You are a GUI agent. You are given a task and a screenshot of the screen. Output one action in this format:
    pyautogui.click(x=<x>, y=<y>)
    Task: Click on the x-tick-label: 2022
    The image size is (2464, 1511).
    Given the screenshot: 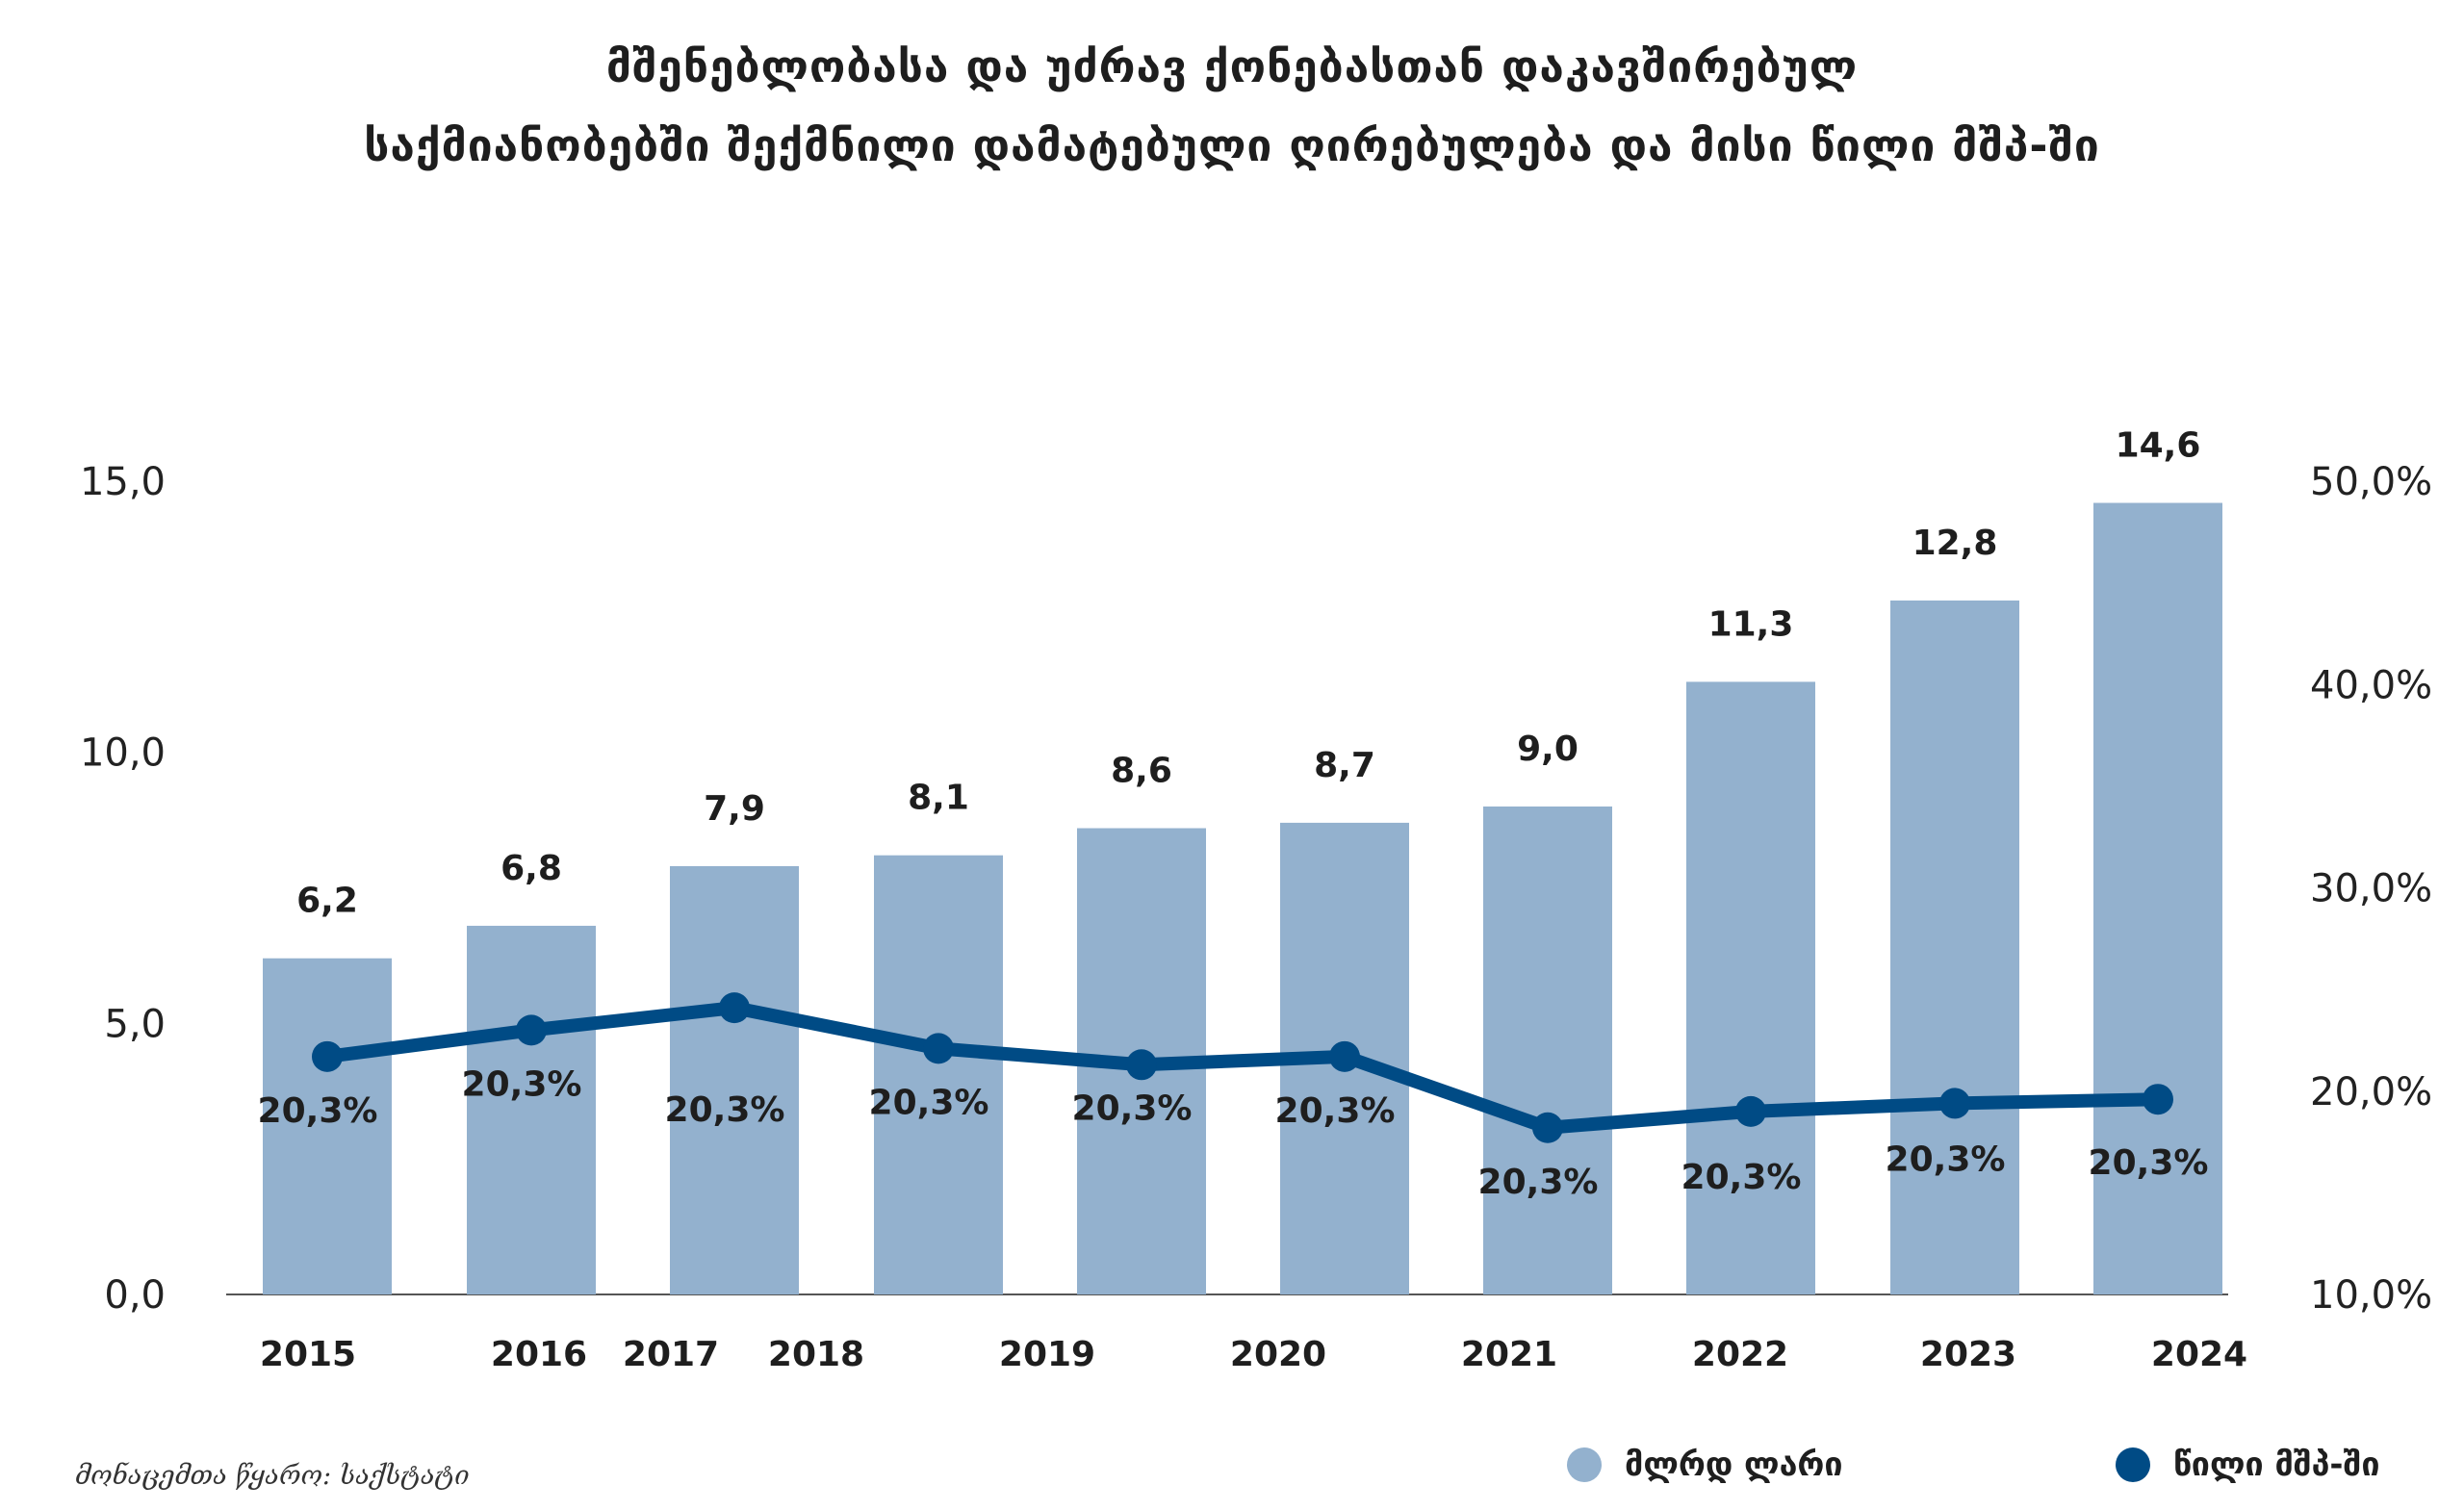 What is the action you would take?
    pyautogui.click(x=1740, y=1354)
    